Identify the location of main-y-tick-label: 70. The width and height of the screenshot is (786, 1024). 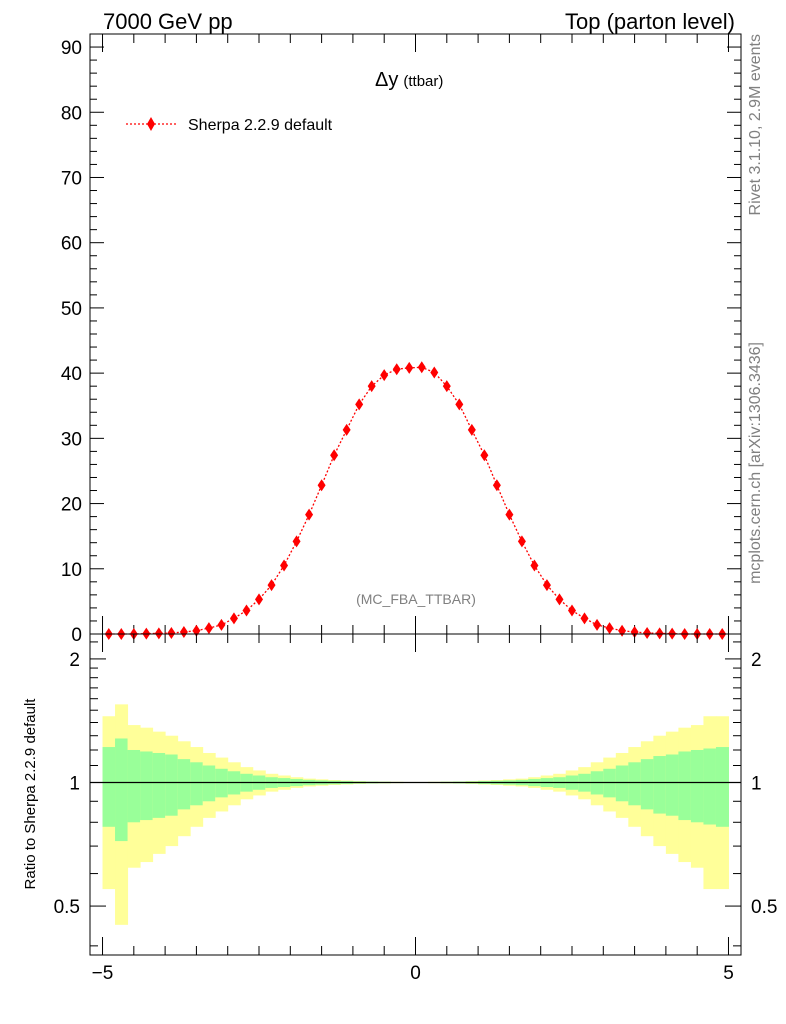
(71, 178).